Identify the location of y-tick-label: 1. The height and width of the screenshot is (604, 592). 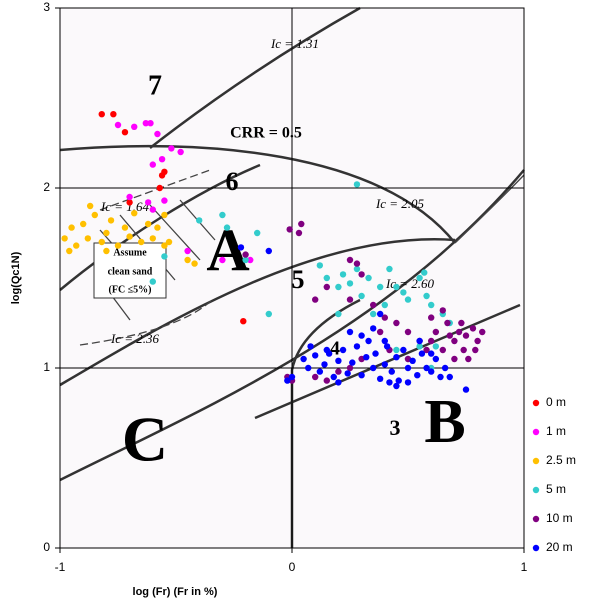
(46, 367).